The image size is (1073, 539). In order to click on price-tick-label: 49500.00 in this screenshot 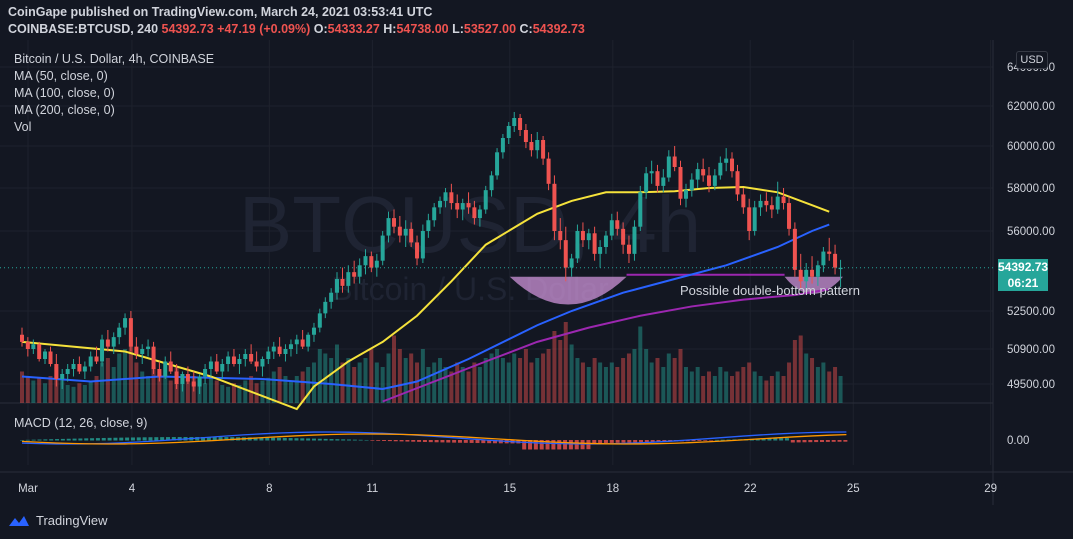, I will do `click(1031, 385)`.